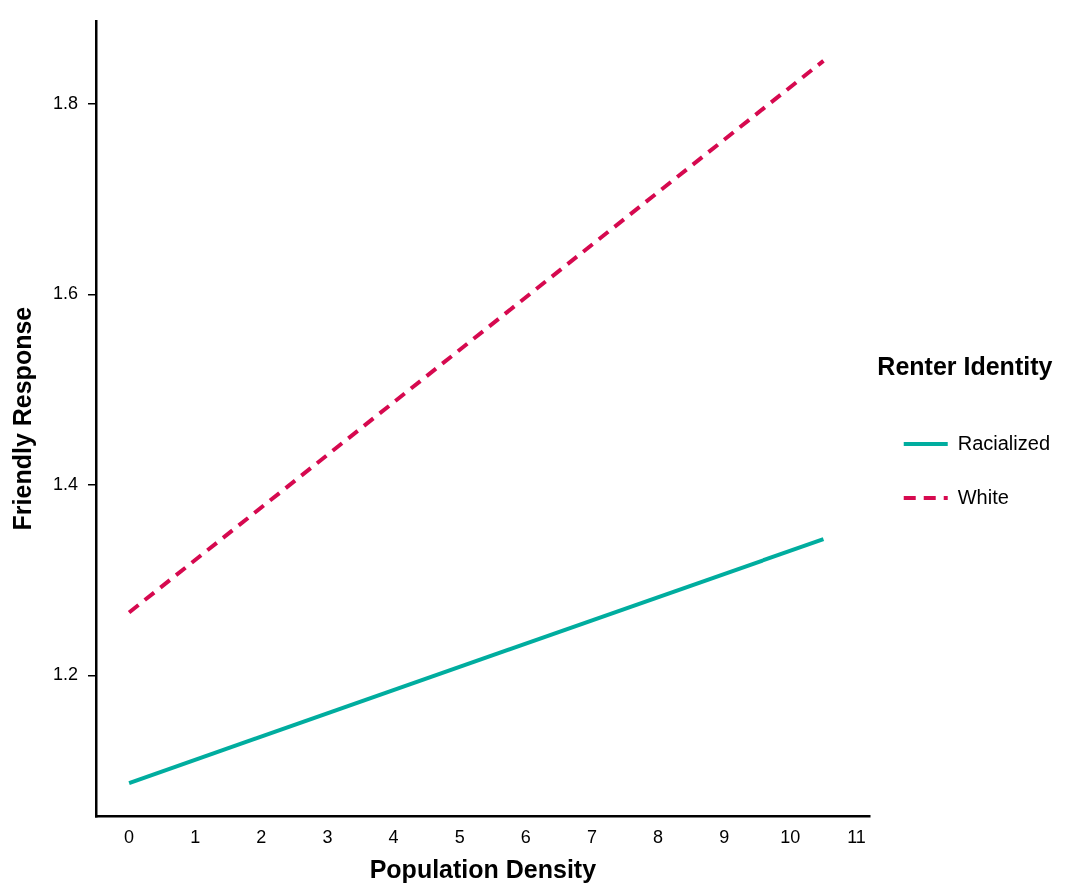 The width and height of the screenshot is (1070, 895). Describe the element at coordinates (65, 483) in the screenshot. I see `y-tick-label: 1.4` at that location.